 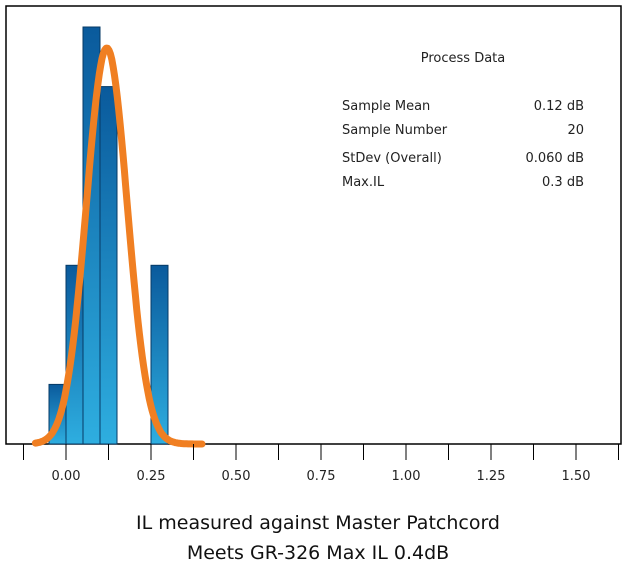 What do you see at coordinates (318, 523) in the screenshot?
I see `caption-line-1: IL measured against Master Patchcord` at bounding box center [318, 523].